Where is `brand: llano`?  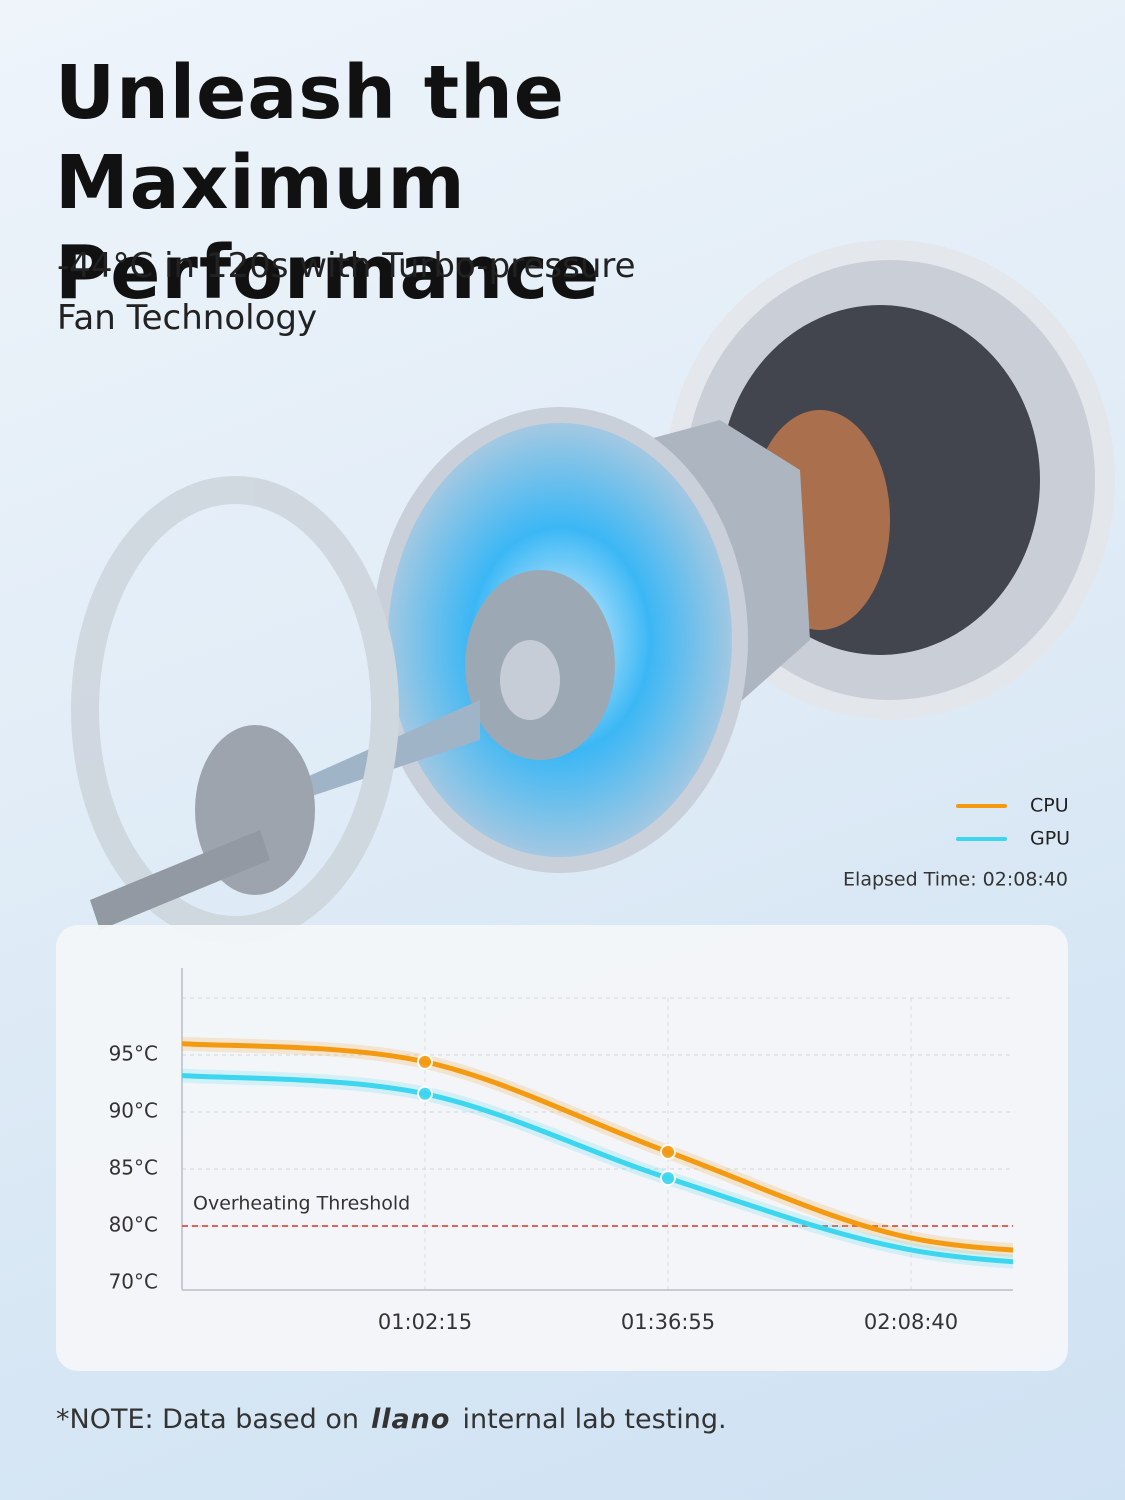 brand: llano is located at coordinates (410, 1419).